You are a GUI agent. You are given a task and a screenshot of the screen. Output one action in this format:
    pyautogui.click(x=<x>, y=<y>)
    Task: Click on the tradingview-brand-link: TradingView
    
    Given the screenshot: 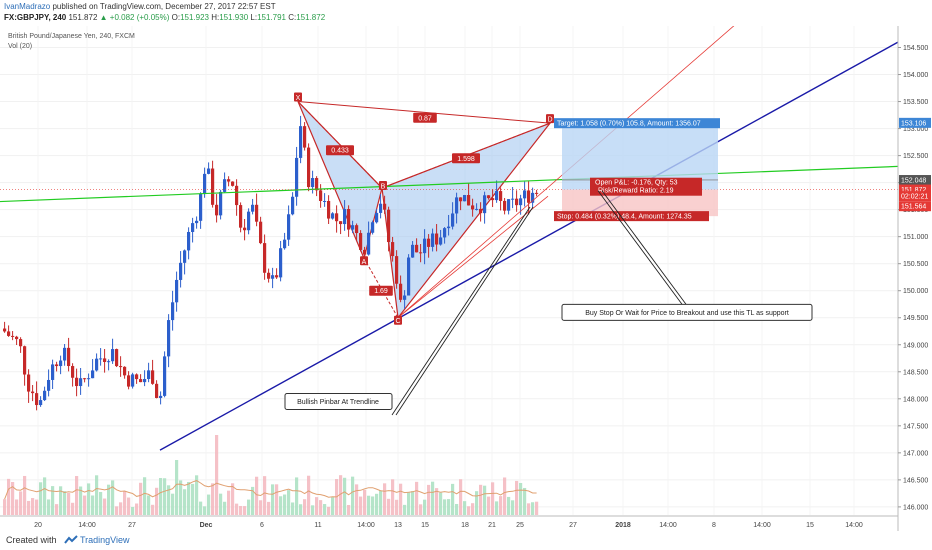 What is the action you would take?
    pyautogui.click(x=105, y=540)
    